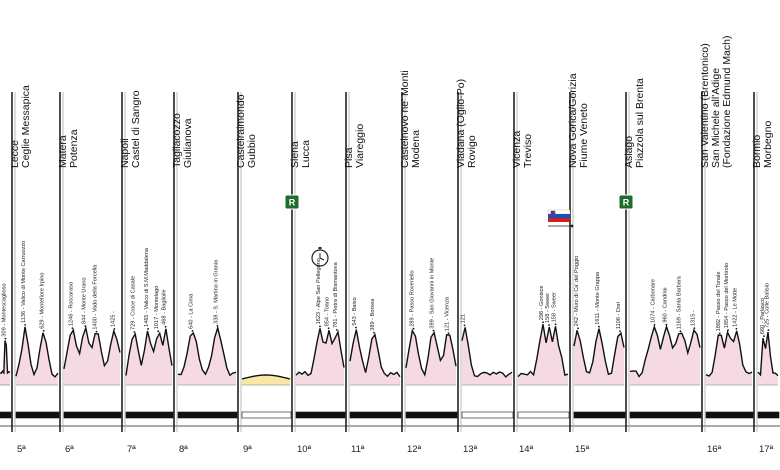 The height and width of the screenshot is (470, 780). Describe the element at coordinates (413, 298) in the screenshot. I see `peak-label: 289 - Passo Roveriello` at that location.